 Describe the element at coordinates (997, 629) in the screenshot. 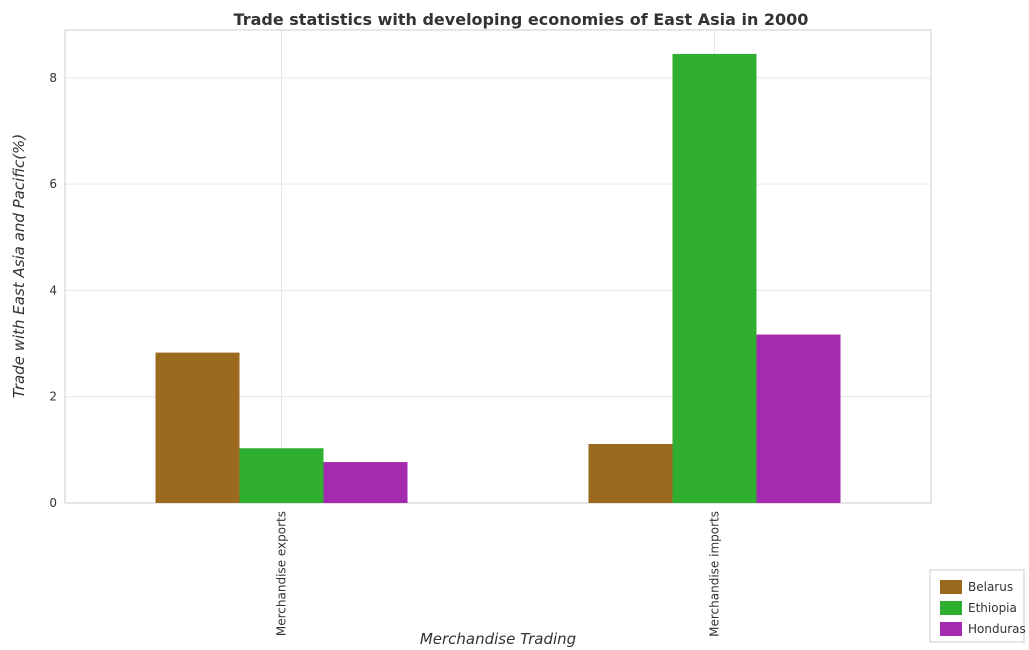

I see `legend-label-honduras: Honduras` at that location.